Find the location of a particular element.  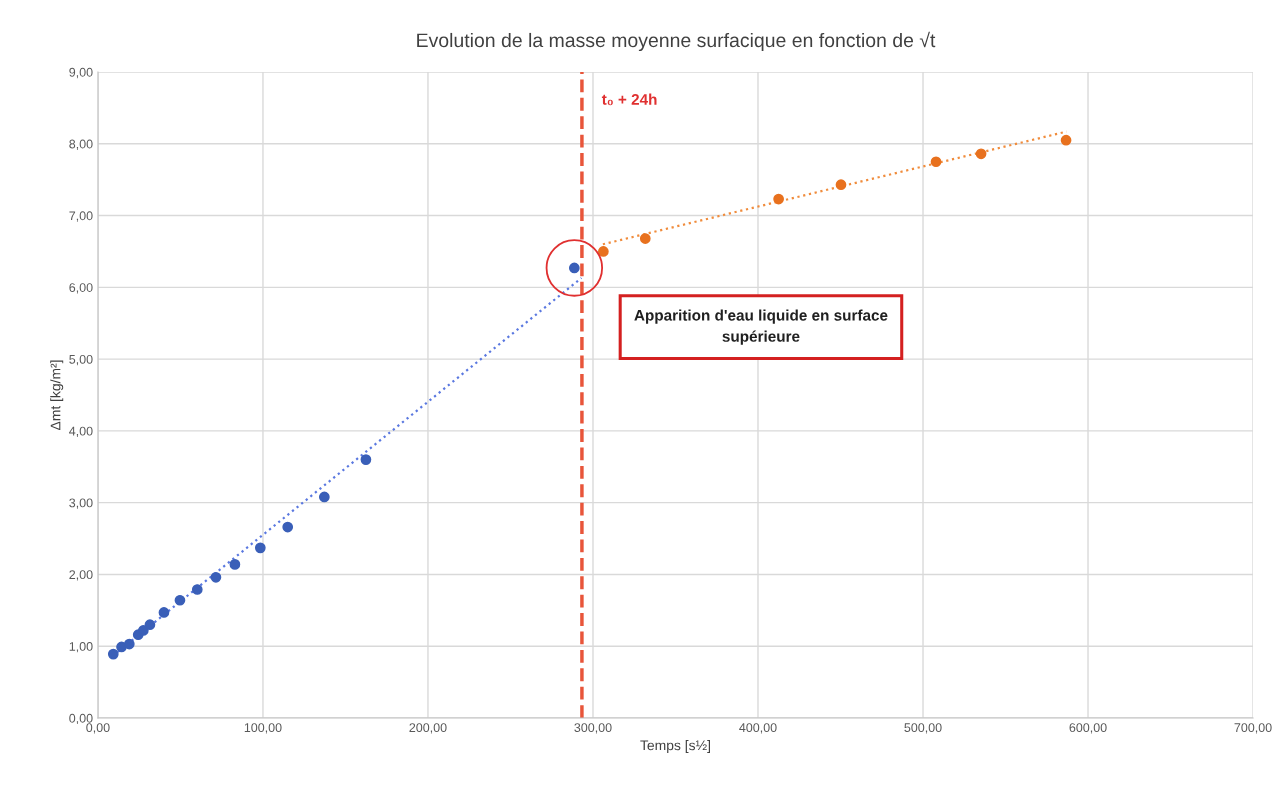

x-tick-label: 100,00 is located at coordinates (263, 728).